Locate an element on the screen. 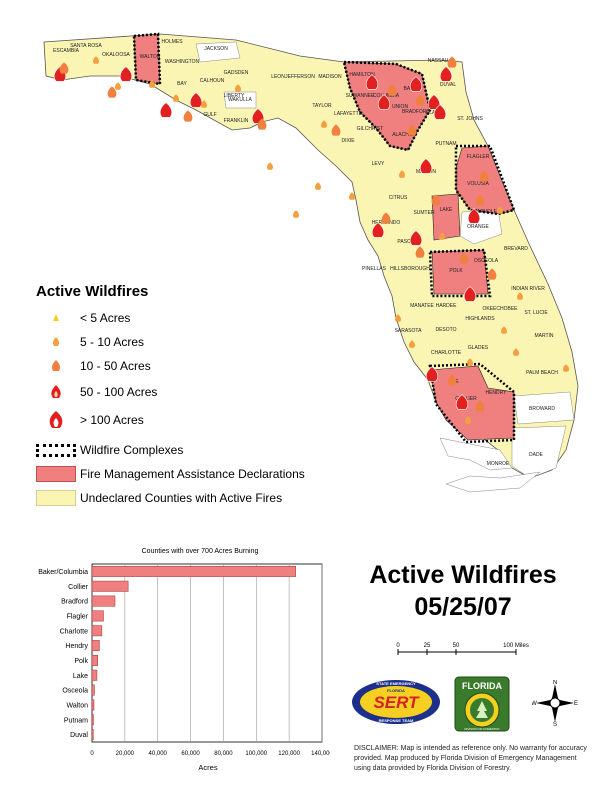 This screenshot has width=612, height=792. complex-swatch is located at coordinates (56, 450).